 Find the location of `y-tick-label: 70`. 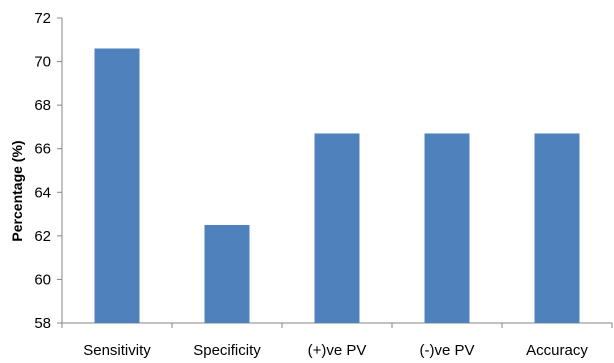

y-tick-label: 70 is located at coordinates (42, 62).